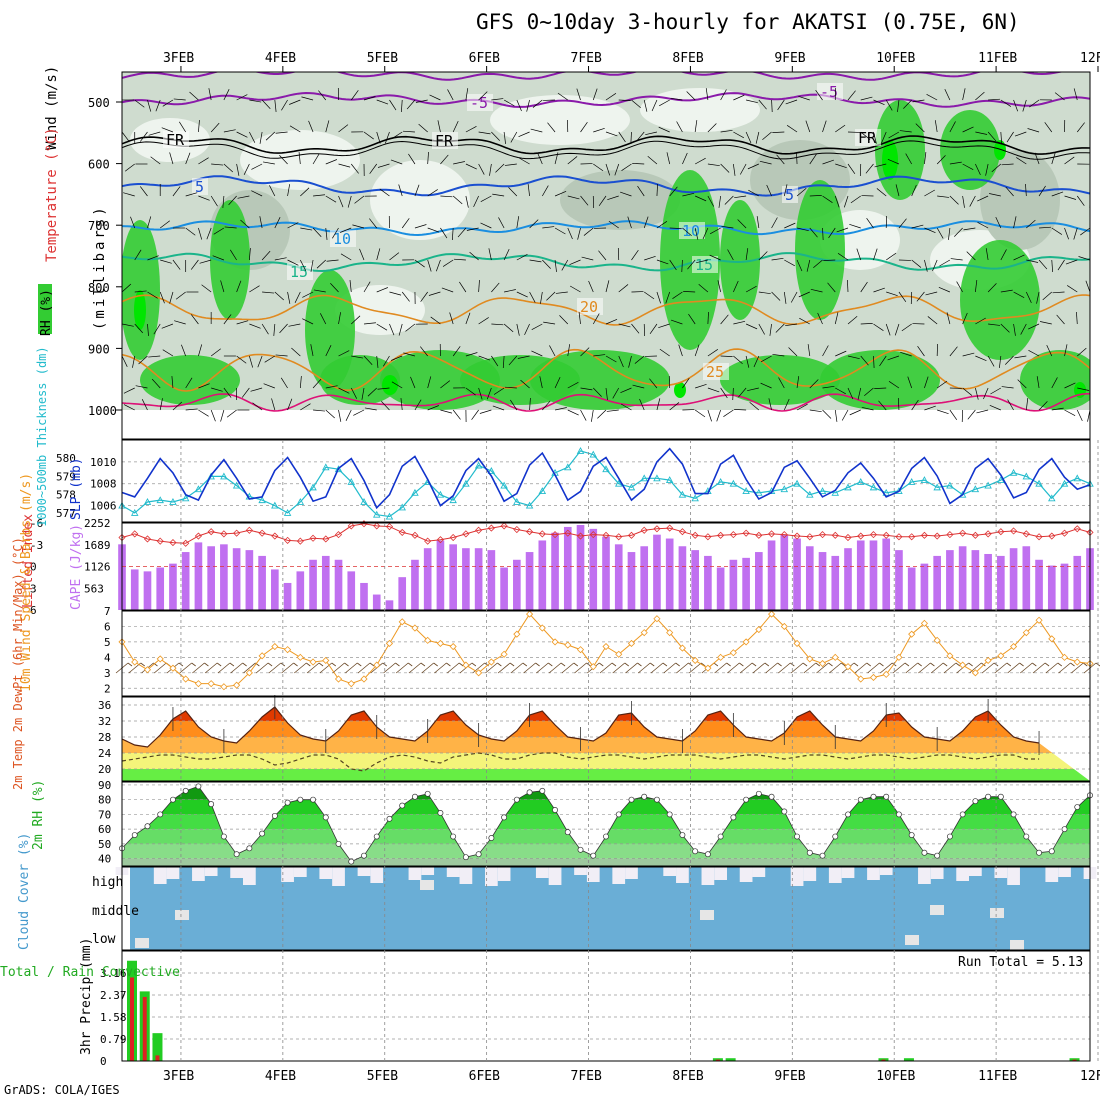 This screenshot has width=1100, height=1100. What do you see at coordinates (397, 664) in the screenshot?
I see `wind10-barb-feather` at bounding box center [397, 664].